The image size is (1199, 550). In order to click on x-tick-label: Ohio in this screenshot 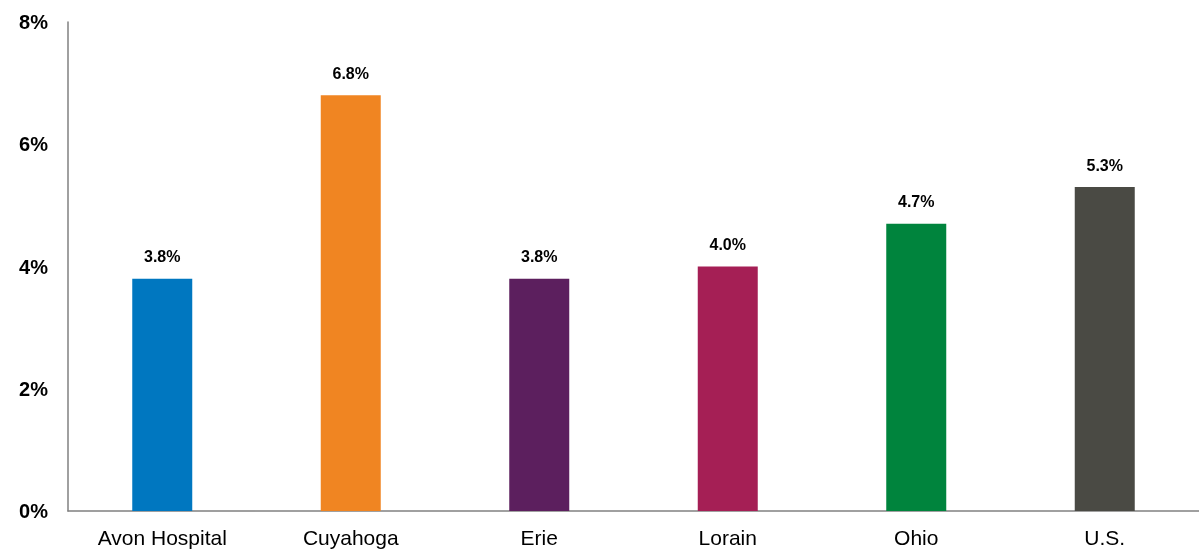, I will do `click(916, 537)`.